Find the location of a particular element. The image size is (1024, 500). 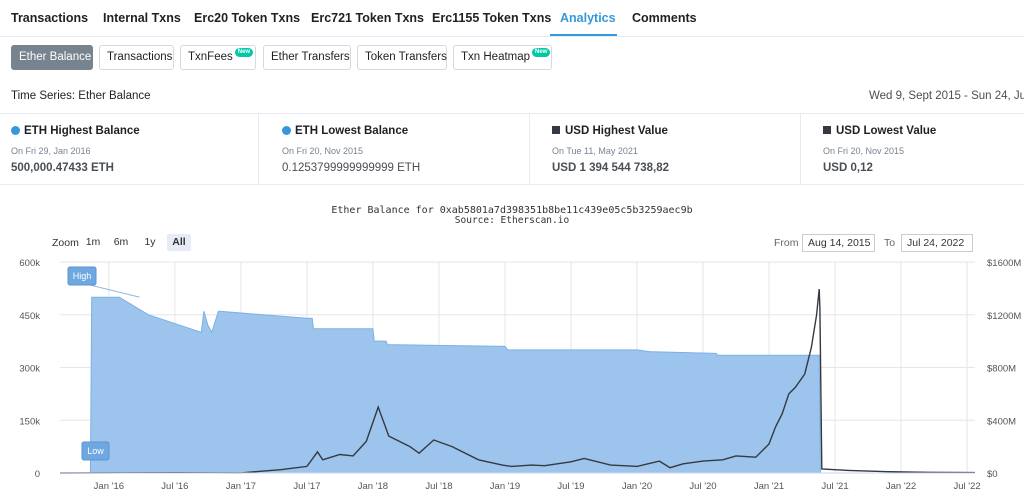

high-flag-label: High is located at coordinates (82, 276).